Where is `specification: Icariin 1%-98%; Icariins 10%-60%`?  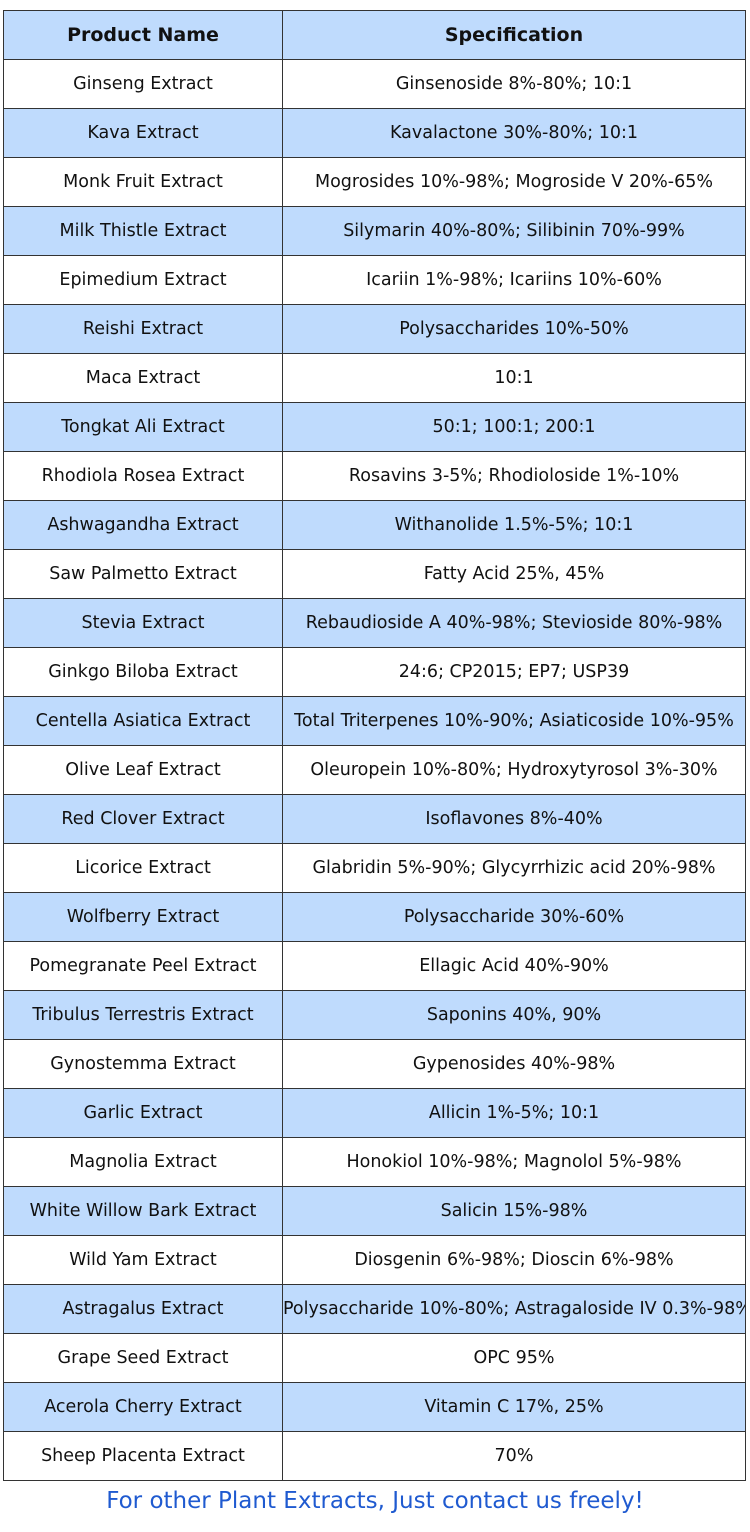
specification: Icariin 1%-98%; Icariins 10%-60% is located at coordinates (514, 280).